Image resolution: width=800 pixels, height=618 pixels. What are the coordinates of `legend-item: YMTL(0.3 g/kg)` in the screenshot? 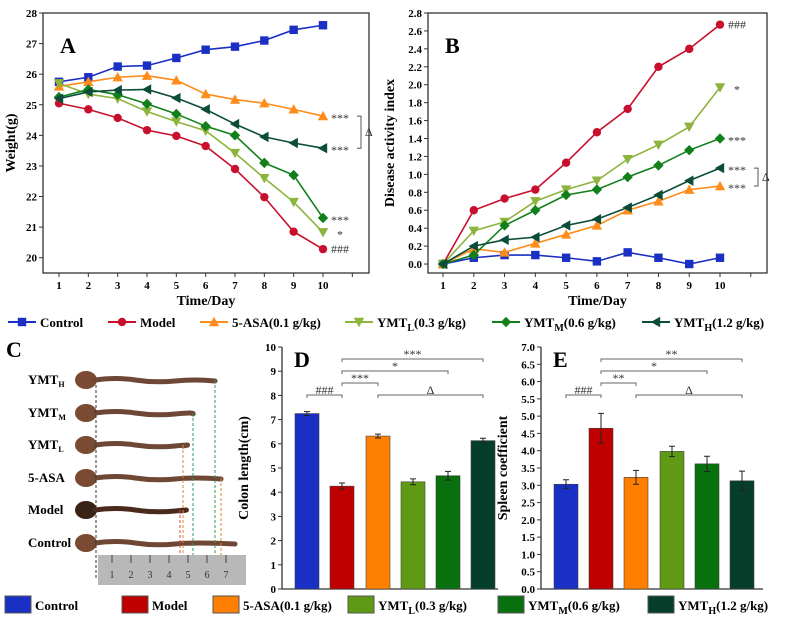 It's located at (407, 606).